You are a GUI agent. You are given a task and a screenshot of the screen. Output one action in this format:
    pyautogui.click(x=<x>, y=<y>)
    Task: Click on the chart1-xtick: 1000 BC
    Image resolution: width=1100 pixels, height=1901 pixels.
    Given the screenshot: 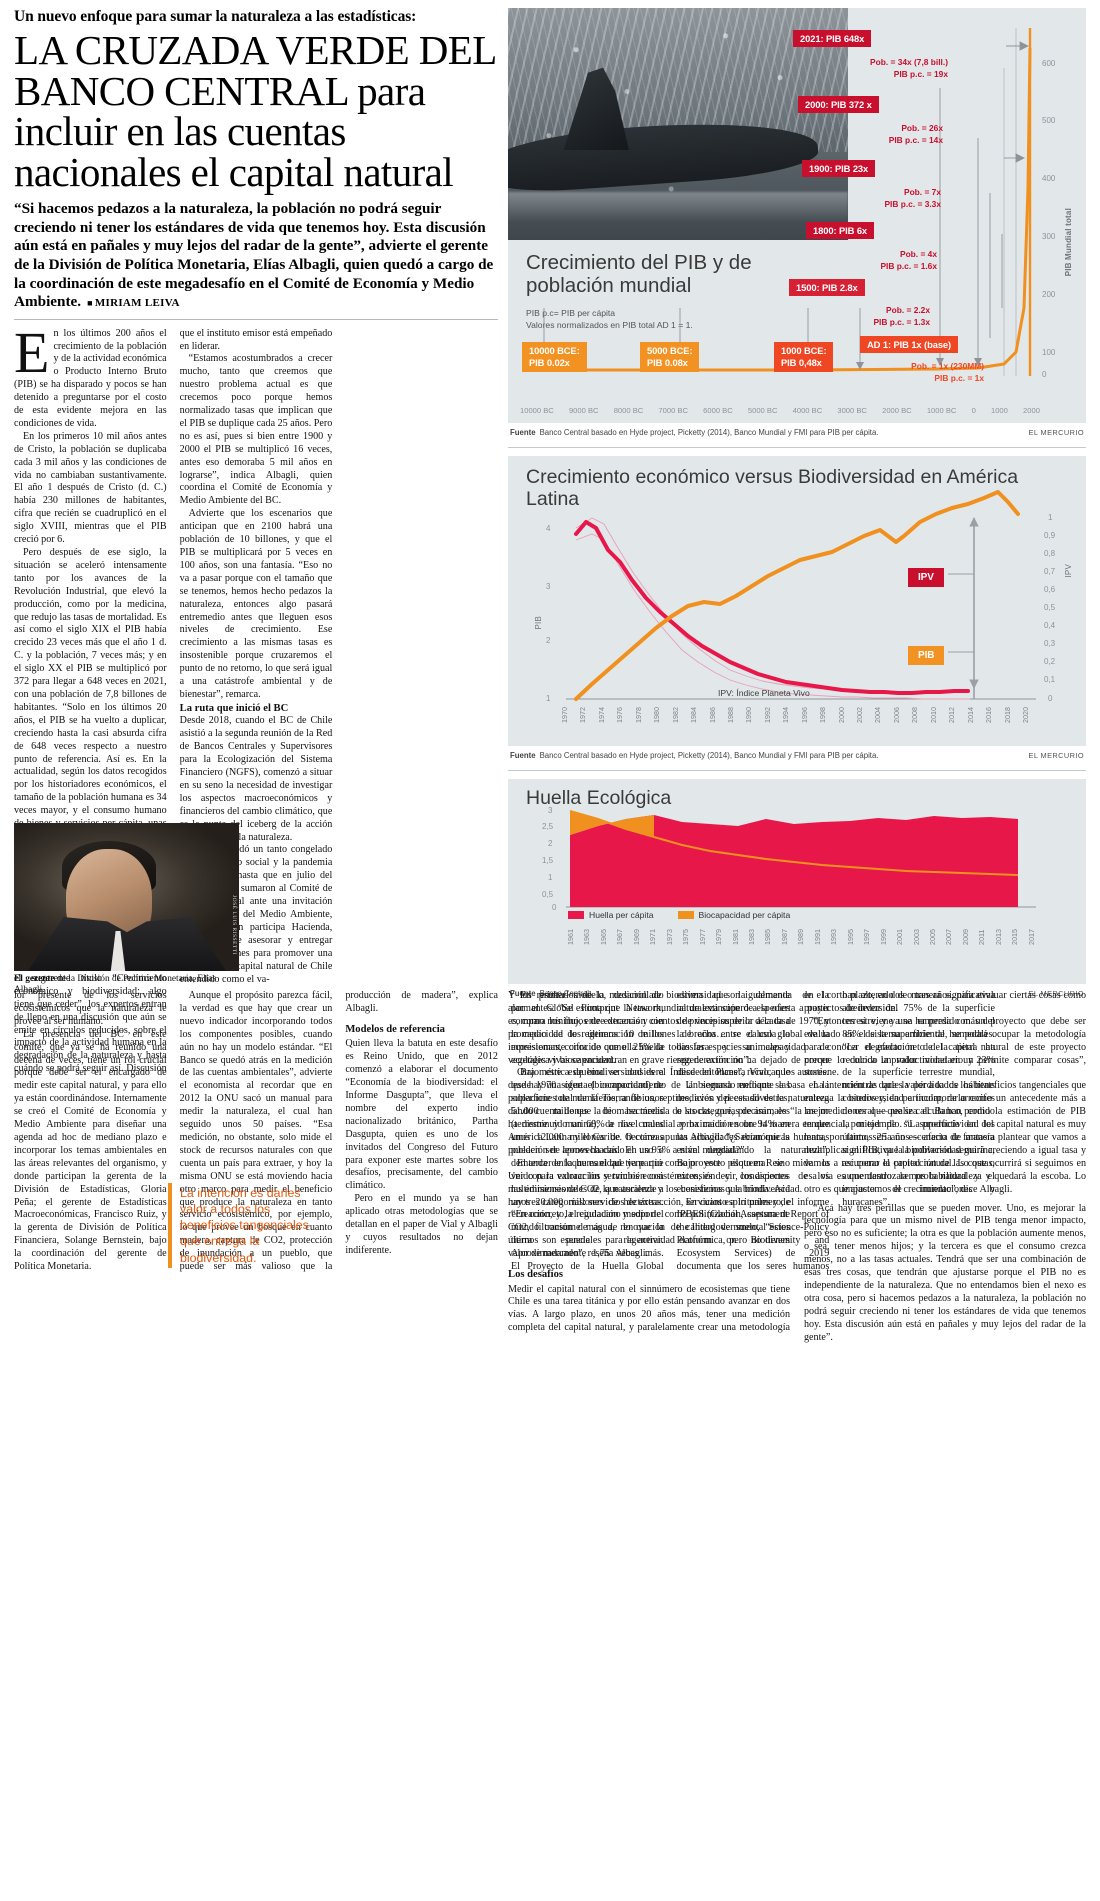 What is the action you would take?
    pyautogui.click(x=941, y=410)
    